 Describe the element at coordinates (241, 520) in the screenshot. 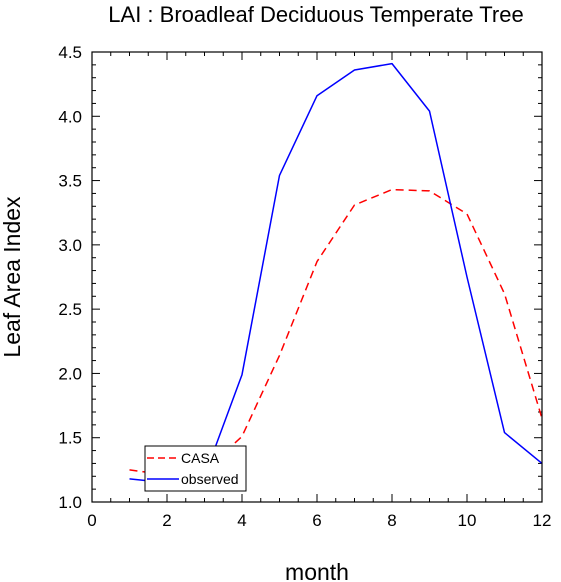

I see `x-tick-label: 4` at that location.